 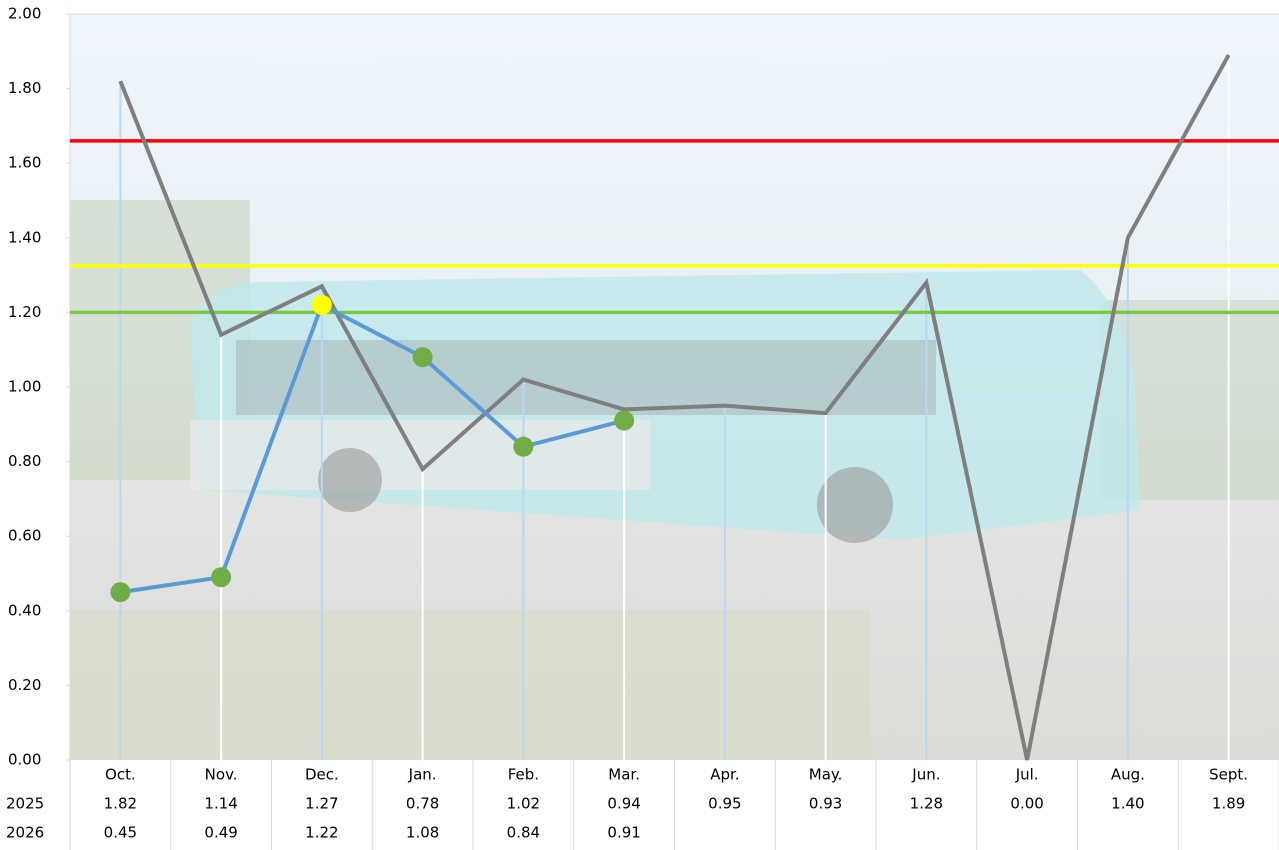 What do you see at coordinates (24, 461) in the screenshot?
I see `y-tick-label: 0.80` at bounding box center [24, 461].